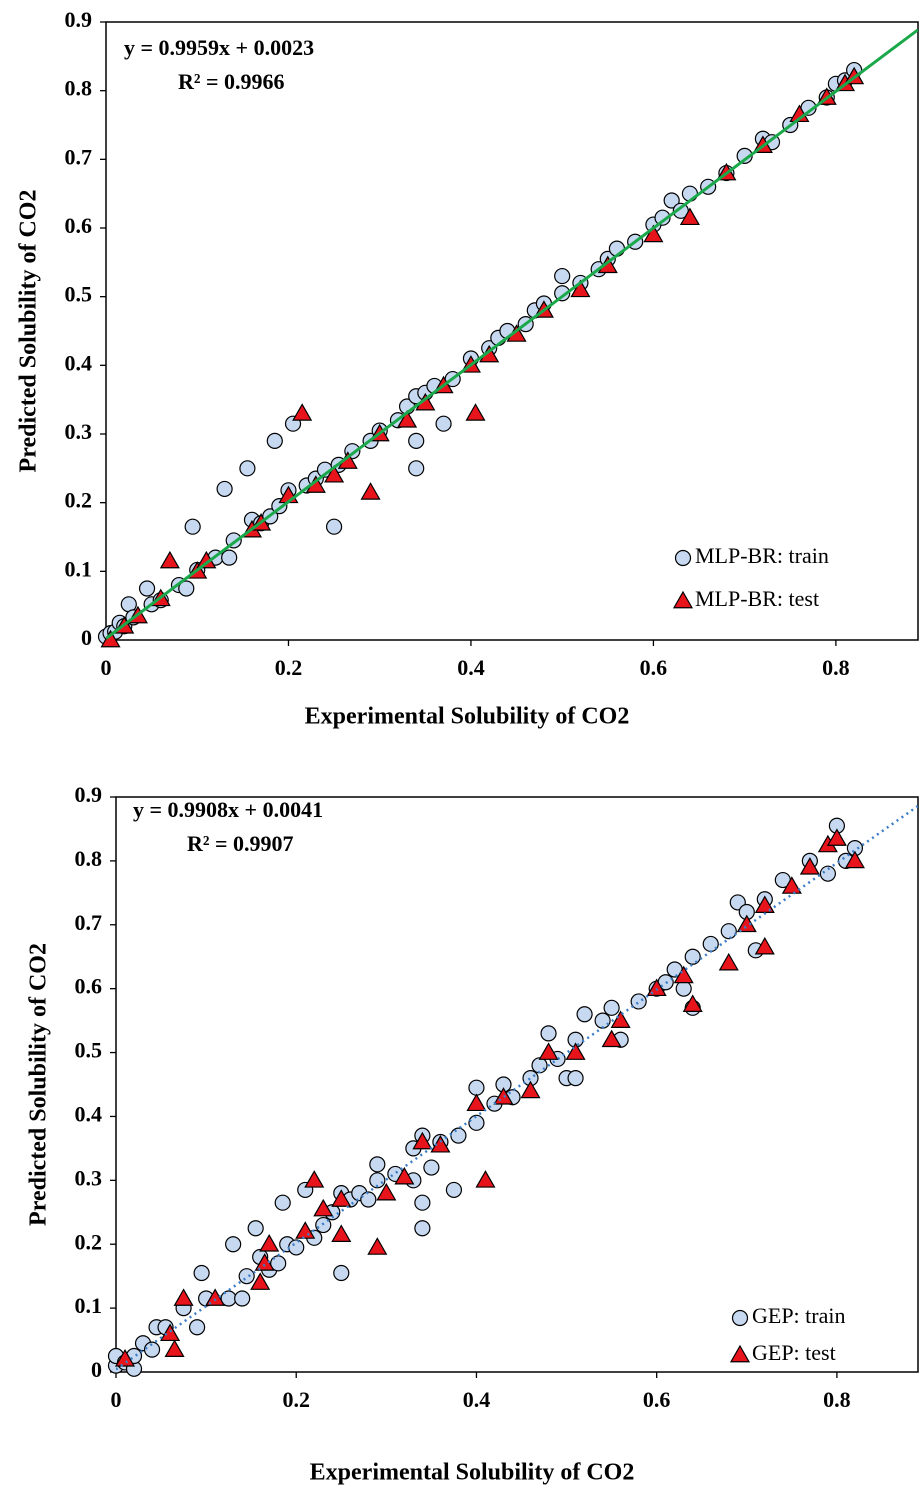 This screenshot has width=920, height=1495. Describe the element at coordinates (794, 1352) in the screenshot. I see `legend-label: GEP: test` at that location.